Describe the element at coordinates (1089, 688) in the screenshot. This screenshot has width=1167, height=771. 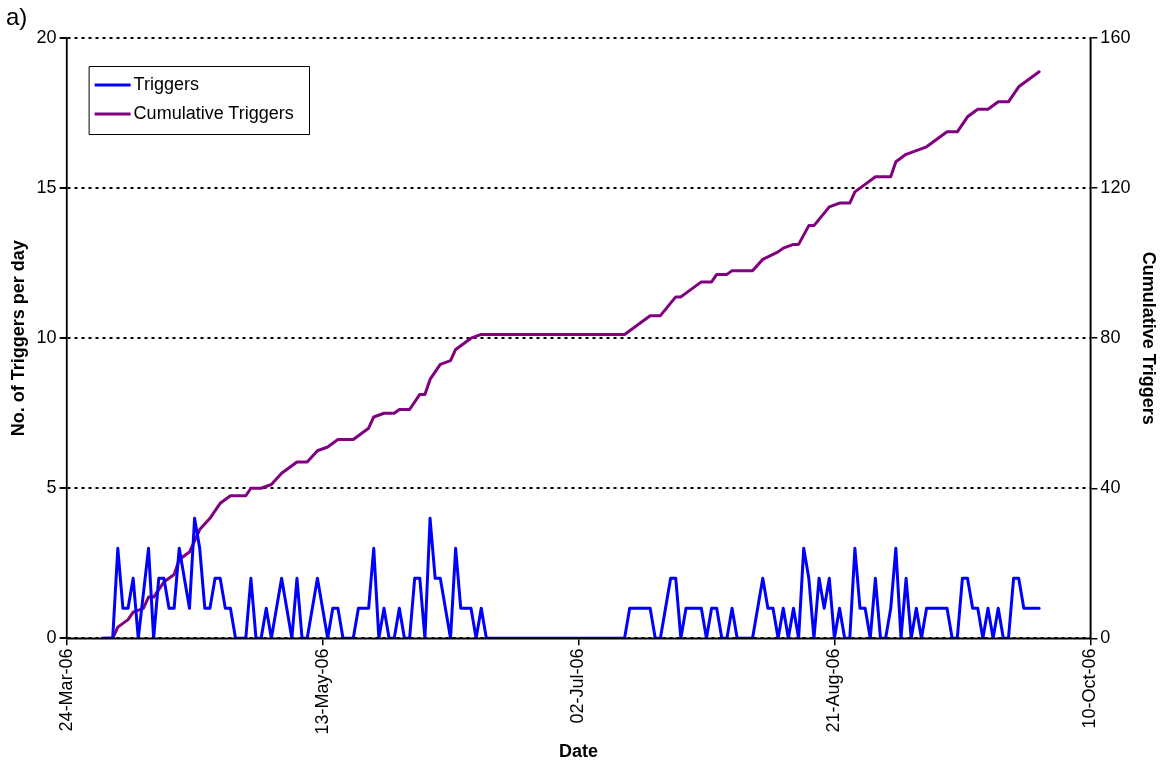
I see `x-tick-label: 10-Oct-06` at that location.